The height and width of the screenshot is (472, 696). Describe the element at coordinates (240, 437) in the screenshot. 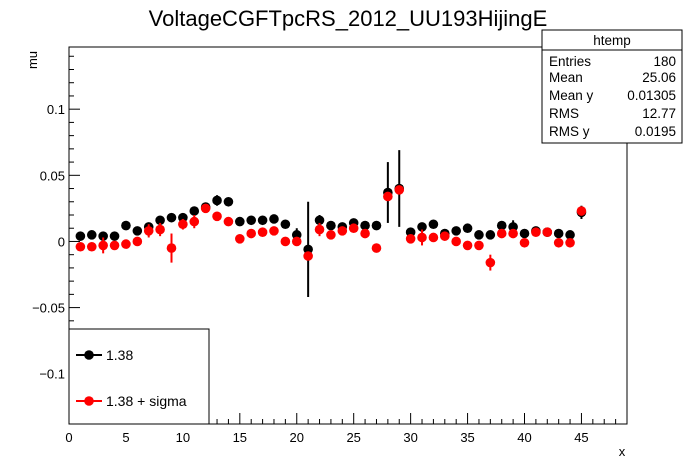

I see `x-tick-label: 15` at that location.